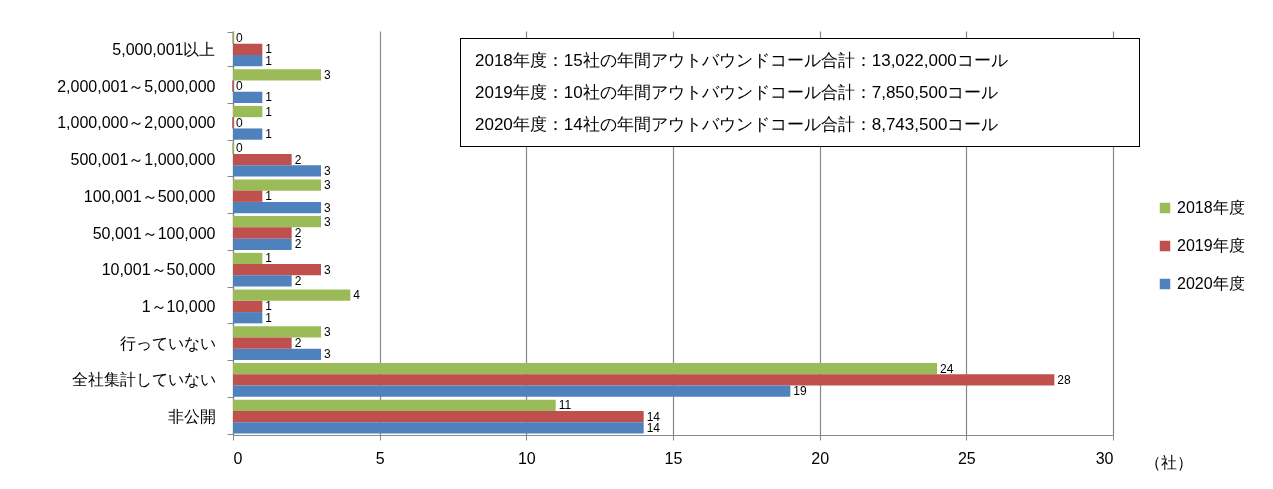  What do you see at coordinates (158, 270) in the screenshot?
I see `y-tick-label: 10,001～50,000` at bounding box center [158, 270].